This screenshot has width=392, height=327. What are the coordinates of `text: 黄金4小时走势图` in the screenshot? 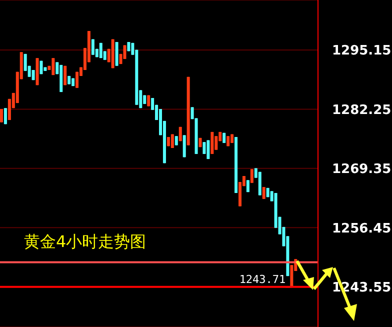 It's located at (85, 242).